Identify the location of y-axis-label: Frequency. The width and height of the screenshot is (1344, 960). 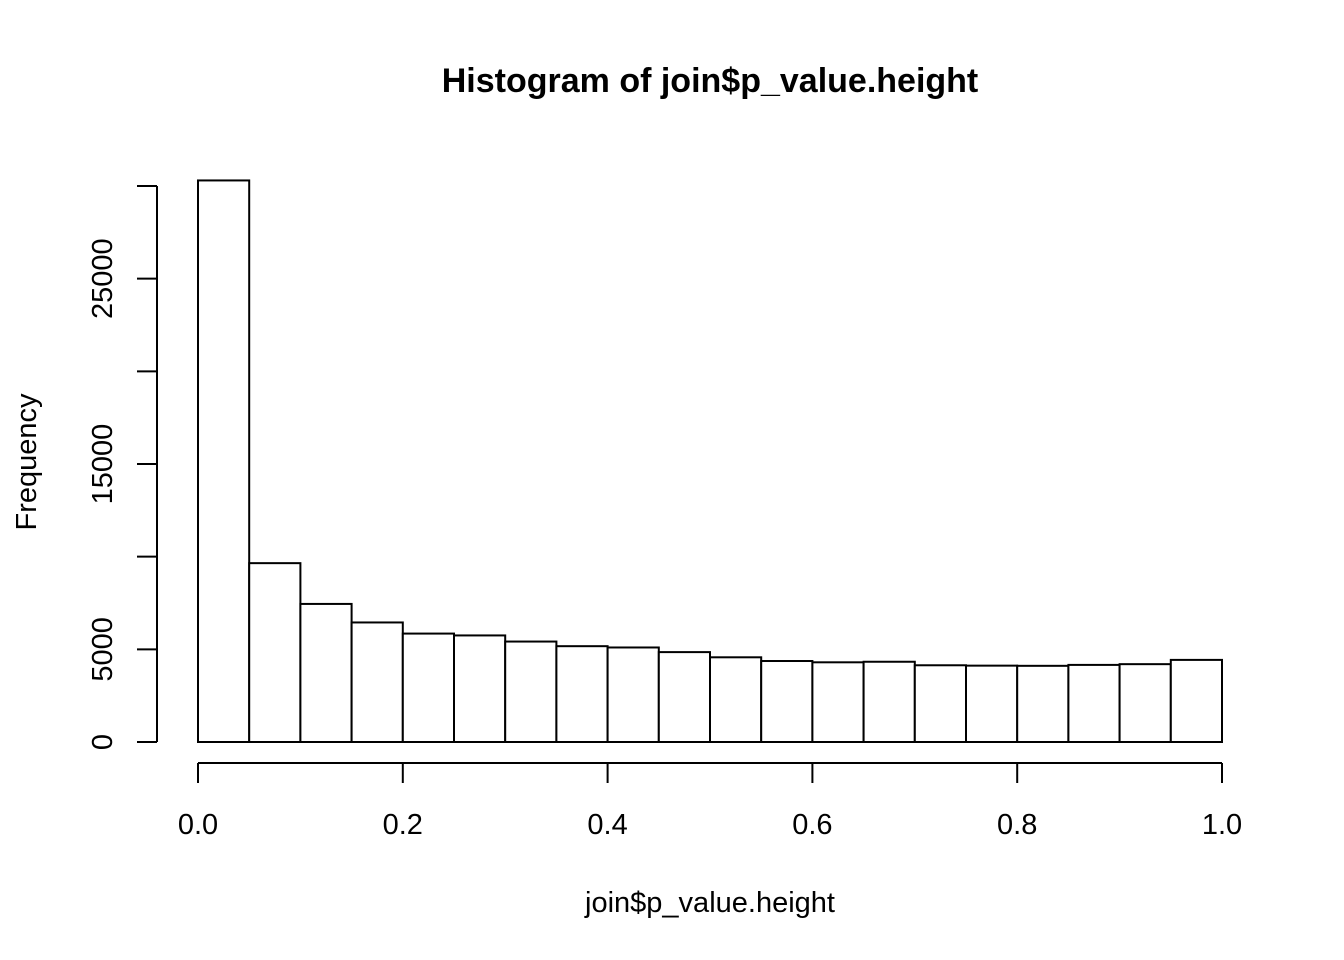
(27, 462).